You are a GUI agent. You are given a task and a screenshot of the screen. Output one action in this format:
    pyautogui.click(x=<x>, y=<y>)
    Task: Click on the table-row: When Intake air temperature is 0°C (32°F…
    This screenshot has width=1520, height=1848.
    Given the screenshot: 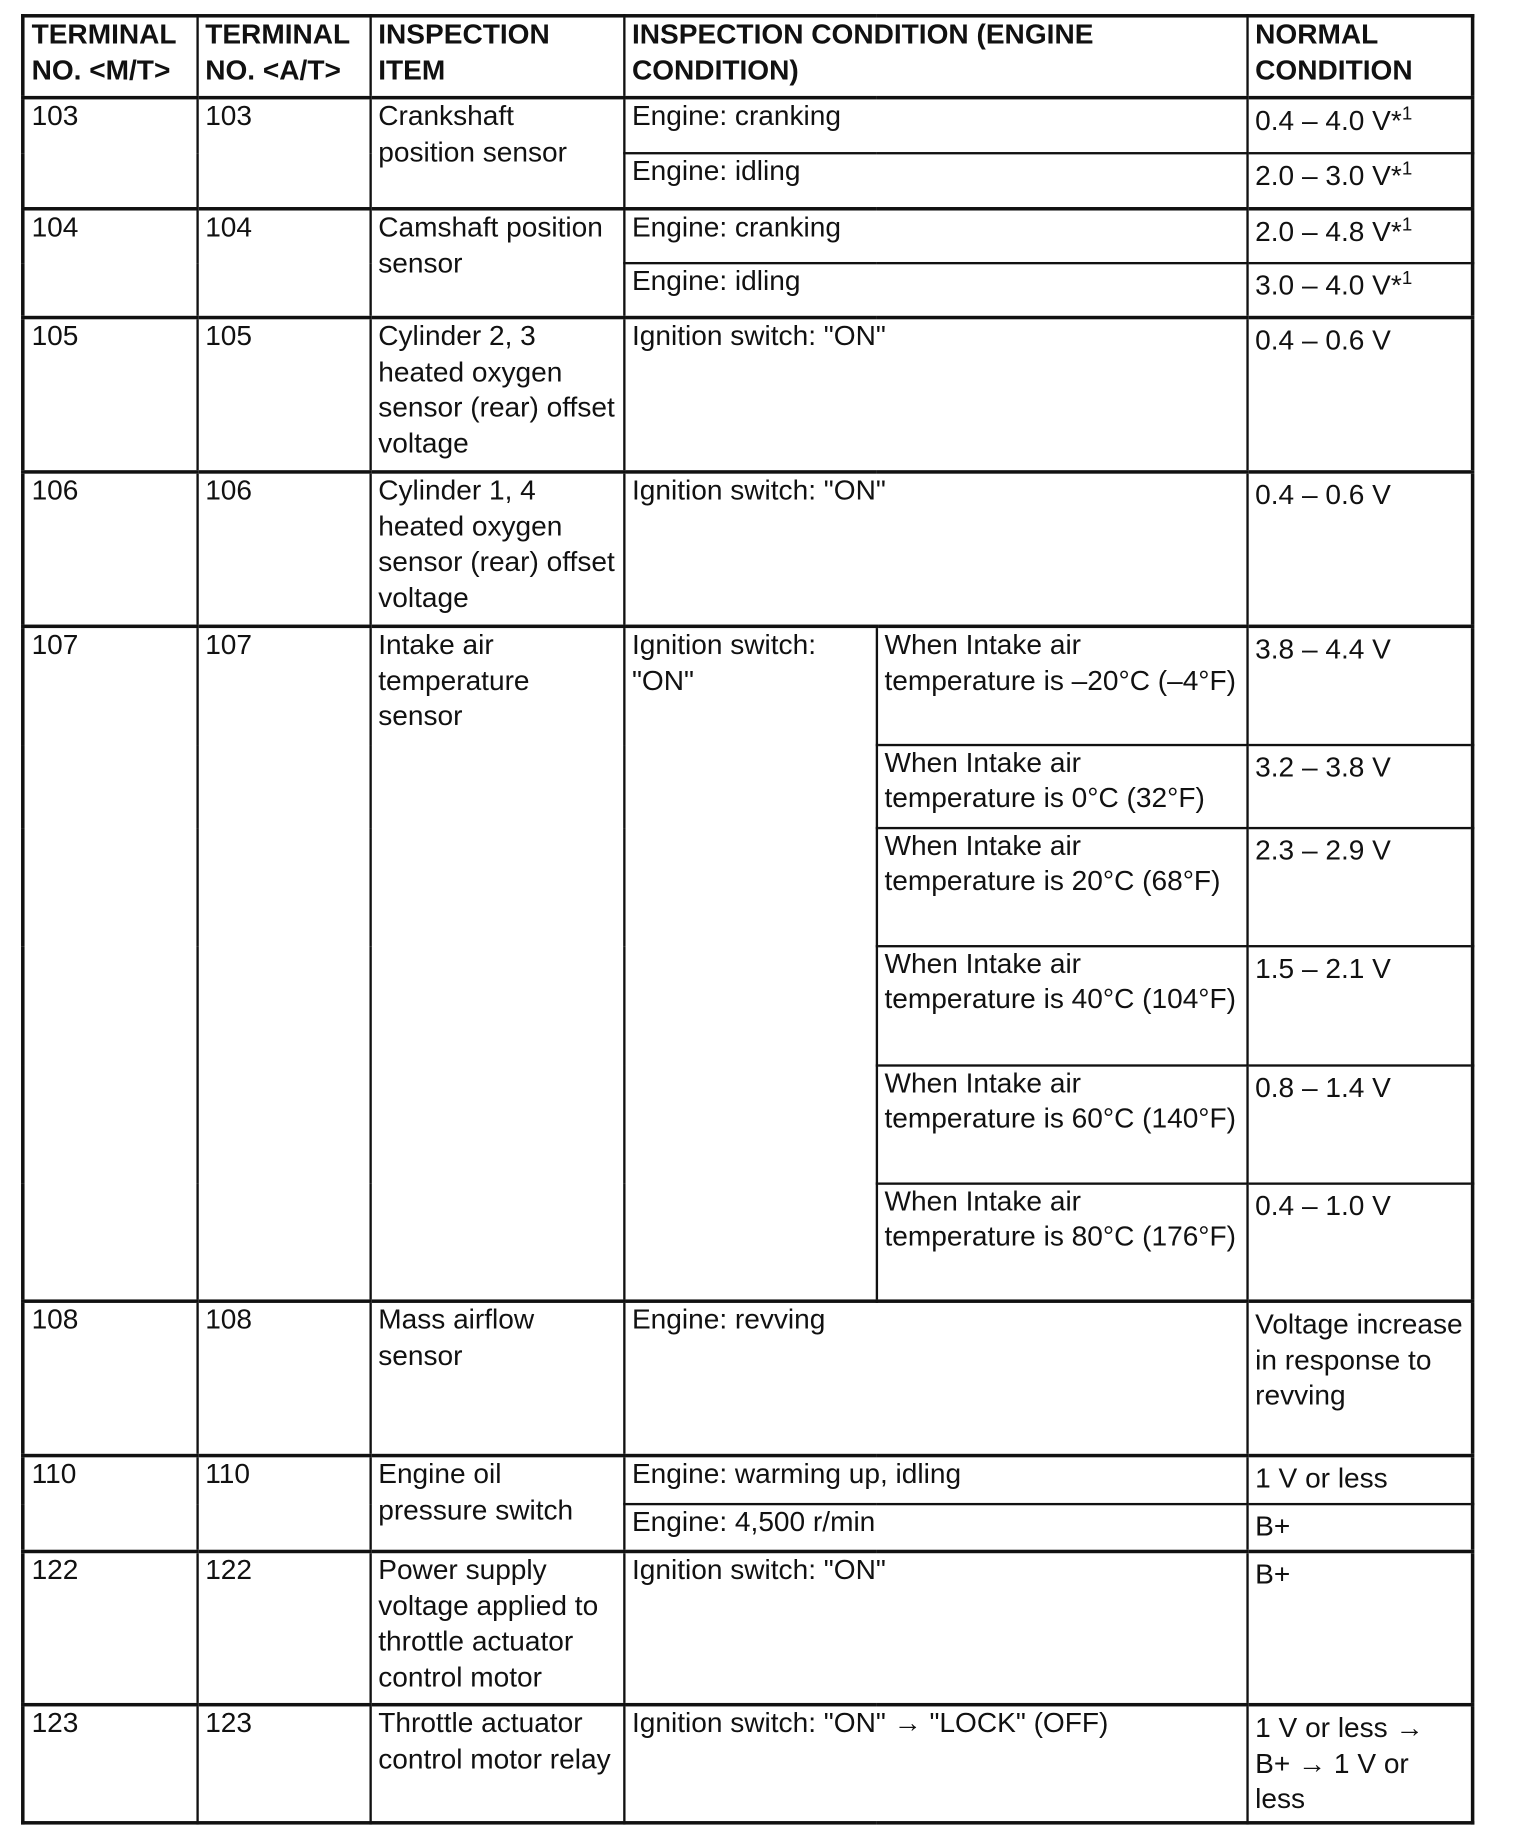 What is the action you would take?
    pyautogui.click(x=748, y=786)
    